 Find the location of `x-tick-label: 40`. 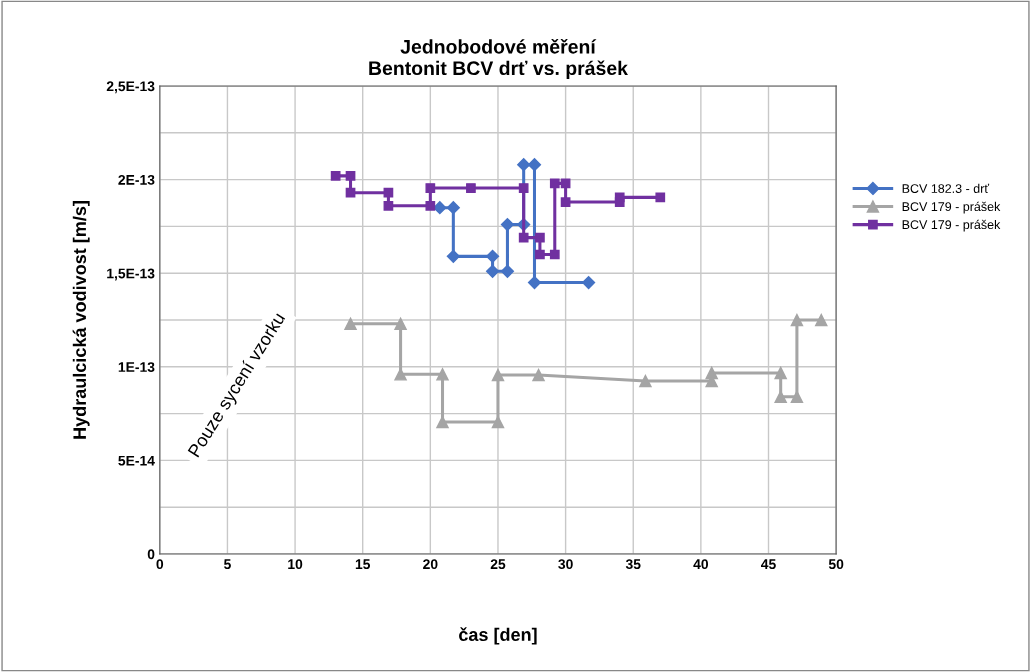

x-tick-label: 40 is located at coordinates (701, 564).